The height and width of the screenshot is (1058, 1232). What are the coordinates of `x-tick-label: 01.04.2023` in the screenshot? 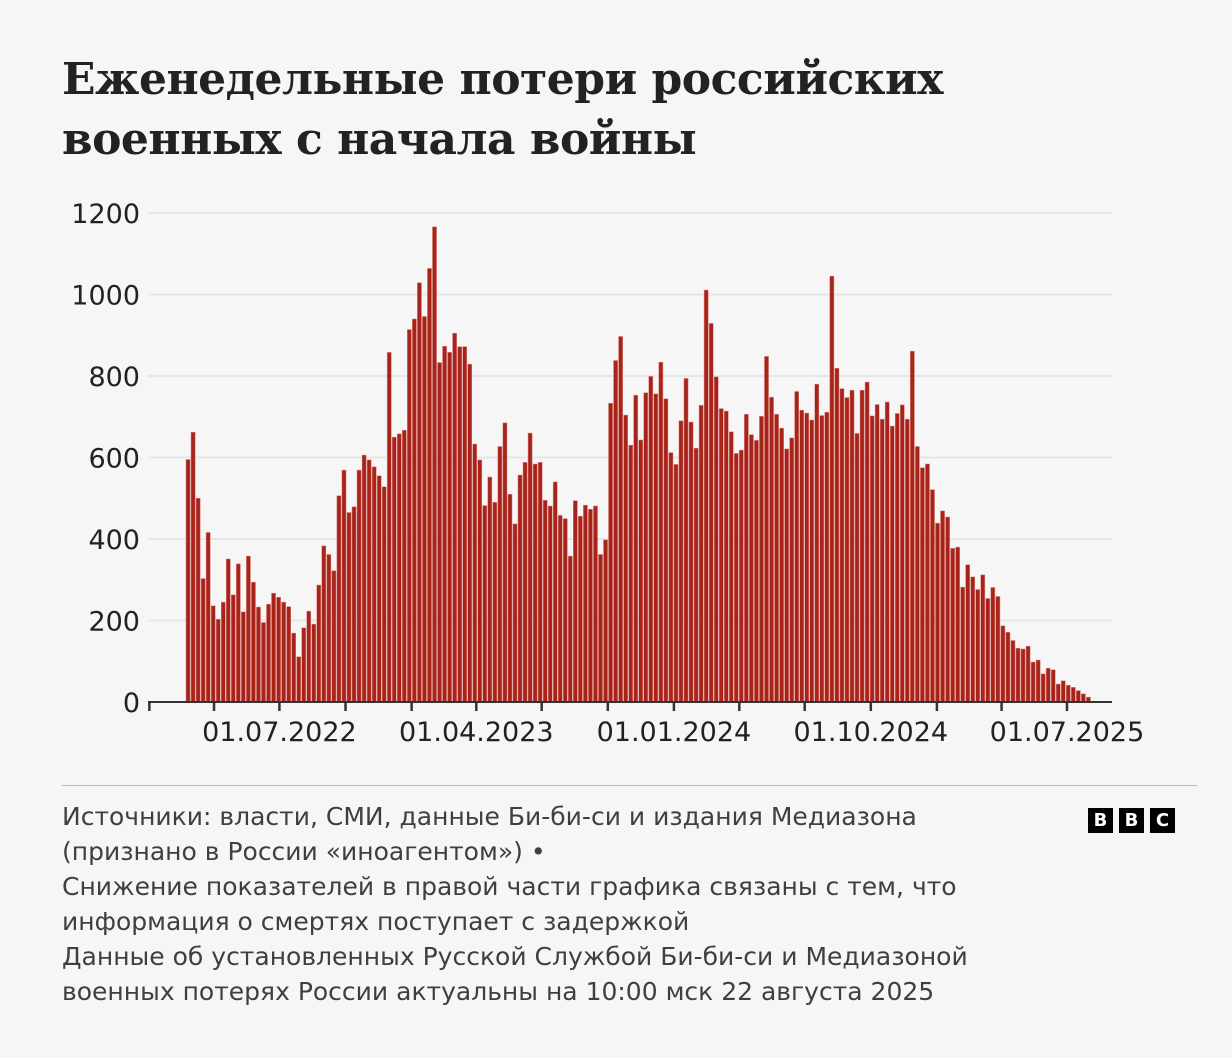 It's located at (476, 732).